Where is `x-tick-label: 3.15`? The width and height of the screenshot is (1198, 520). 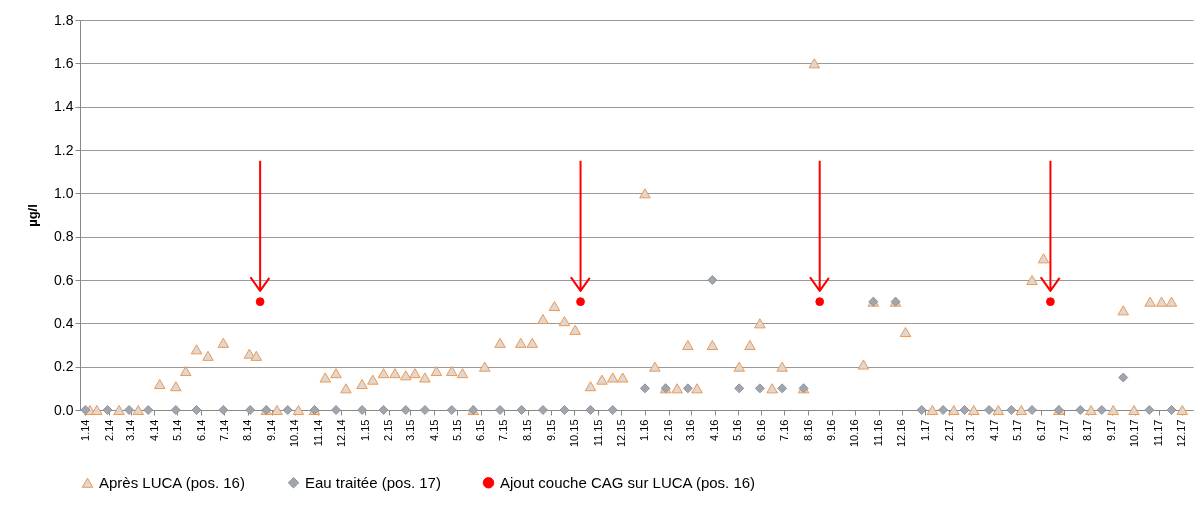
x-tick-label: 3.15 is located at coordinates (409, 430).